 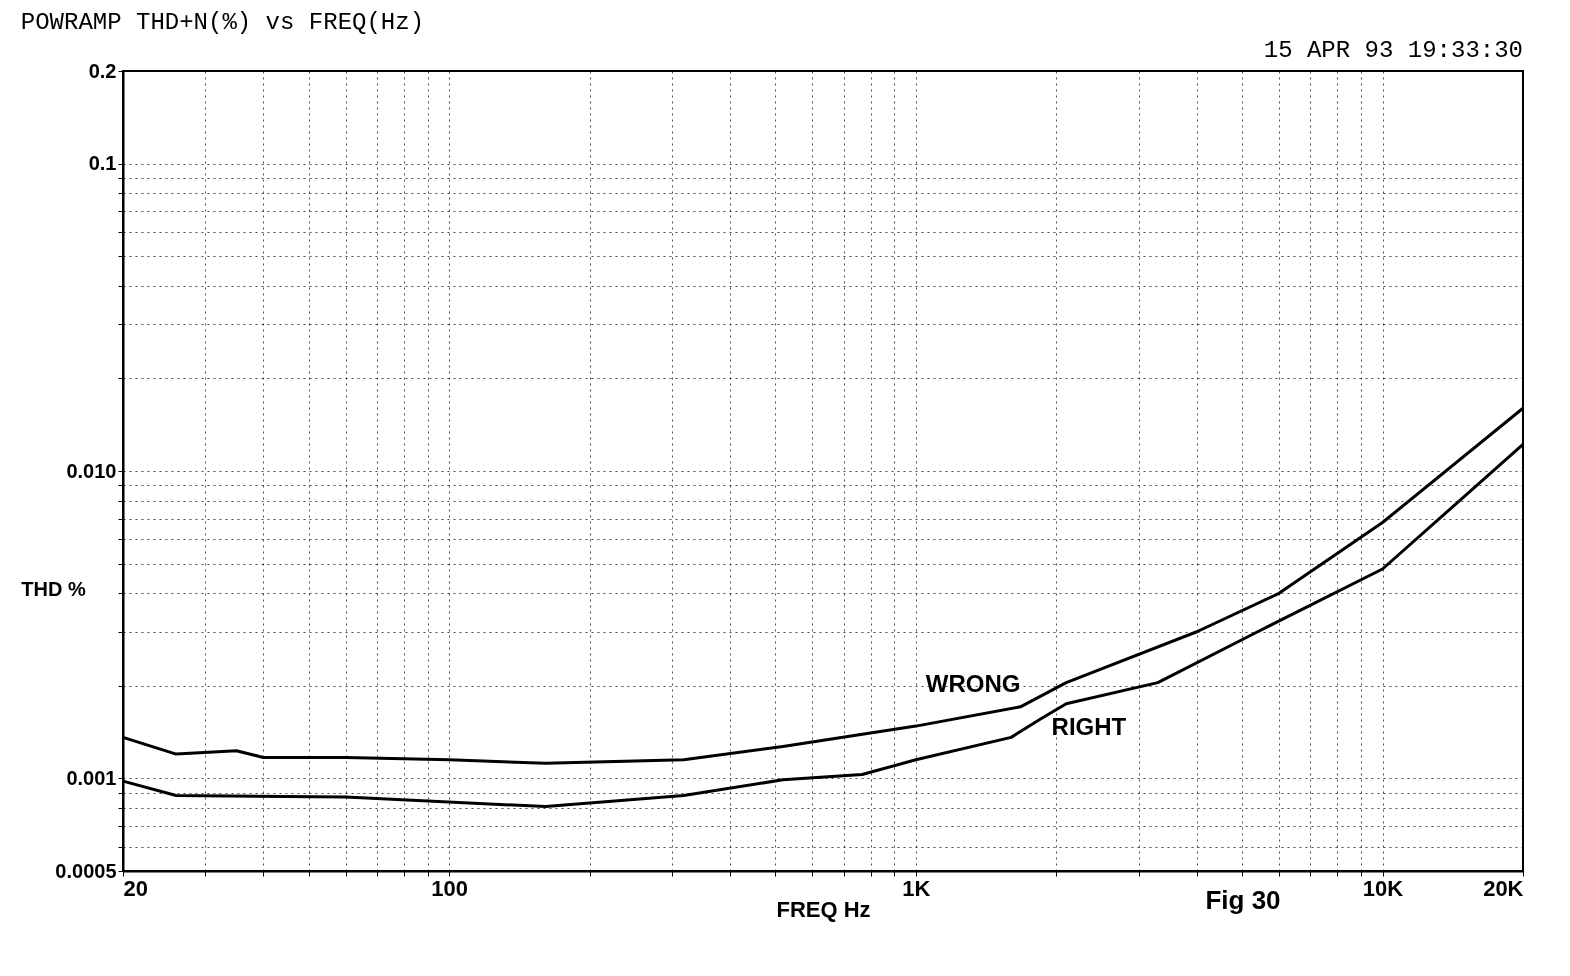 I want to click on y-tick-label: 0.0005, so click(x=86, y=870).